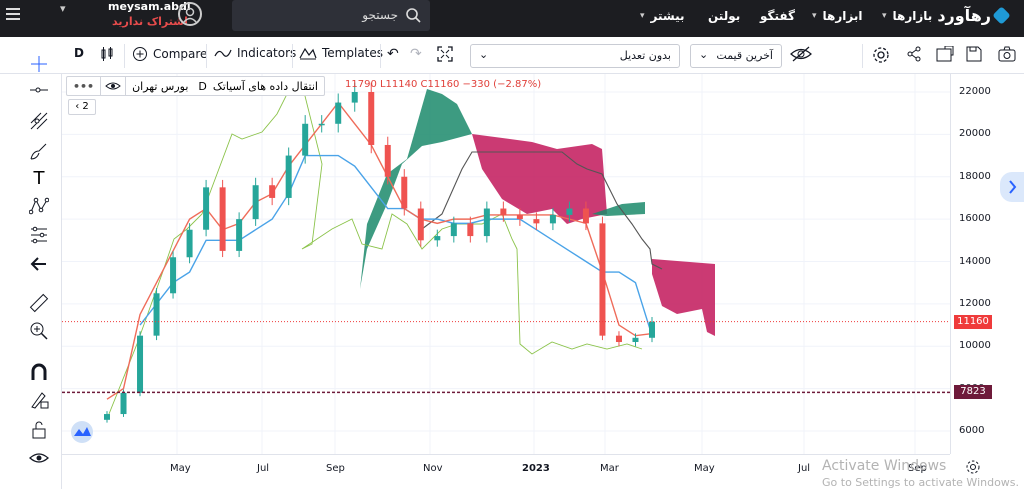 The height and width of the screenshot is (489, 1024). What do you see at coordinates (82, 107) in the screenshot?
I see `legend-collapse-button: ‹ 2` at bounding box center [82, 107].